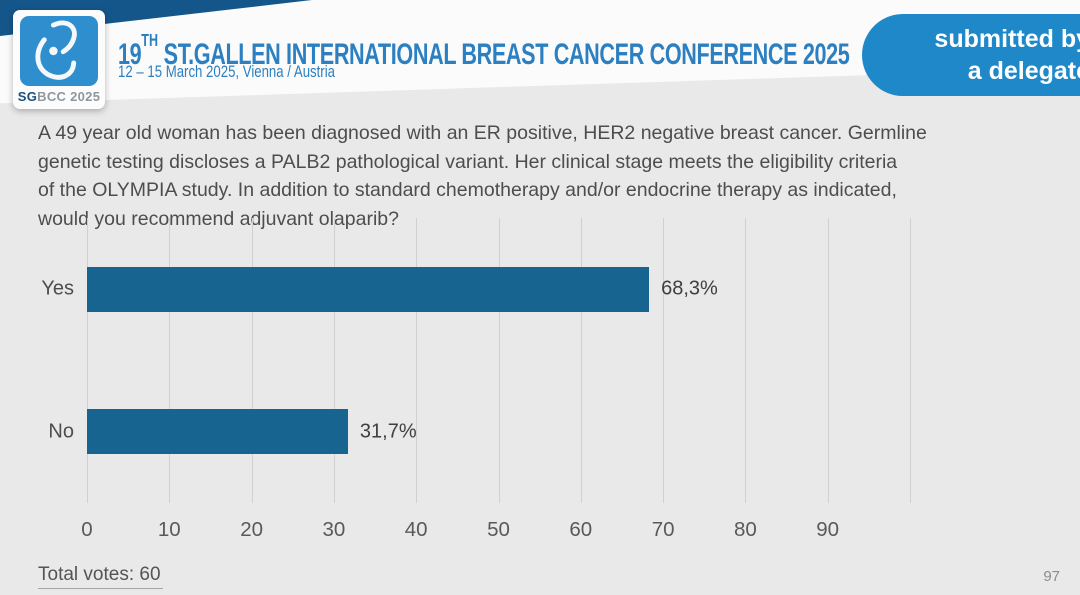 This screenshot has width=1080, height=595. I want to click on x-tick-label: 30, so click(334, 529).